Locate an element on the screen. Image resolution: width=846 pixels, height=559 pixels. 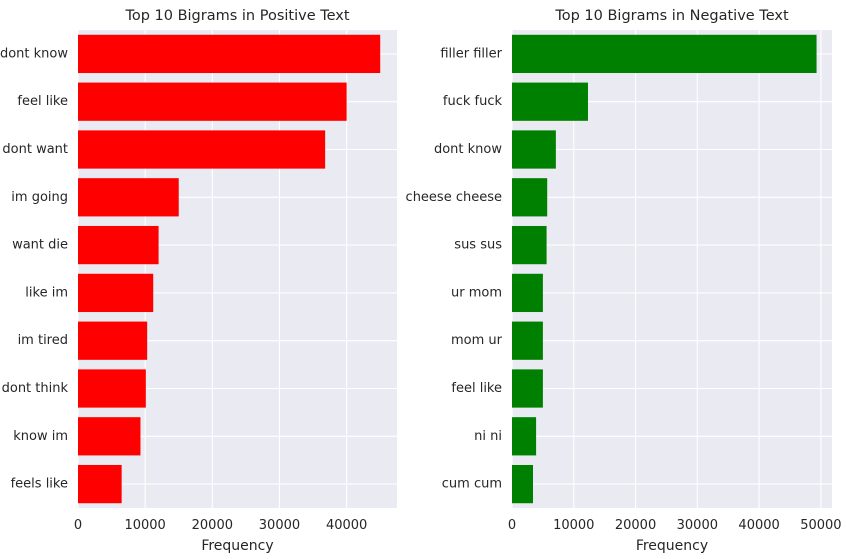
bar-ni-ni is located at coordinates (524, 436).